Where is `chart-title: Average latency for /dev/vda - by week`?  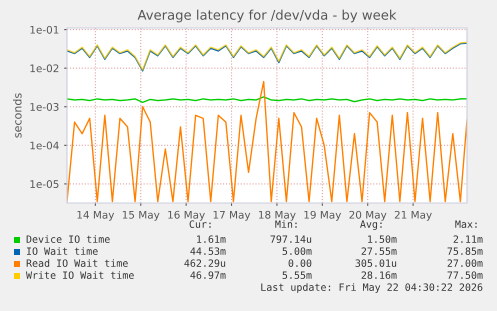 chart-title: Average latency for /dev/vda - by week is located at coordinates (267, 16).